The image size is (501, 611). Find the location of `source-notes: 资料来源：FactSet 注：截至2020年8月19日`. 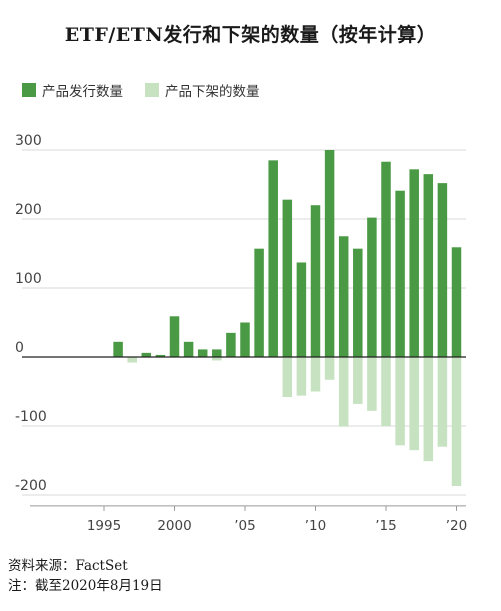

source-notes: 资料来源：FactSet 注：截至2020年8月19日 is located at coordinates (85, 576).